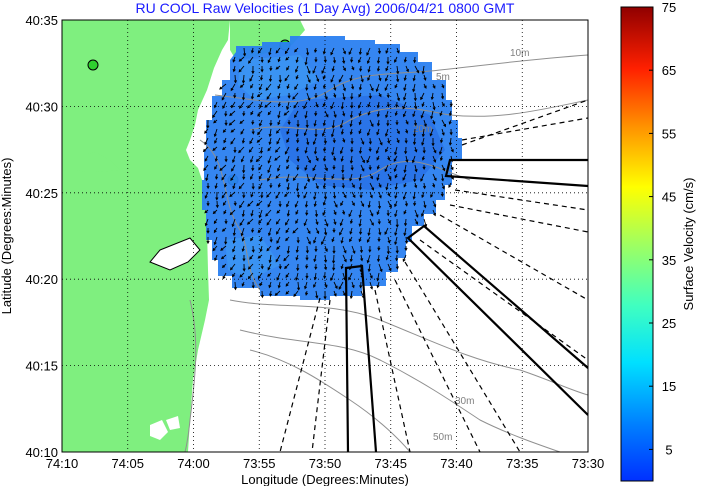 The image size is (702, 486). Describe the element at coordinates (464, 401) in the screenshot. I see `contour-label: 30m` at that location.